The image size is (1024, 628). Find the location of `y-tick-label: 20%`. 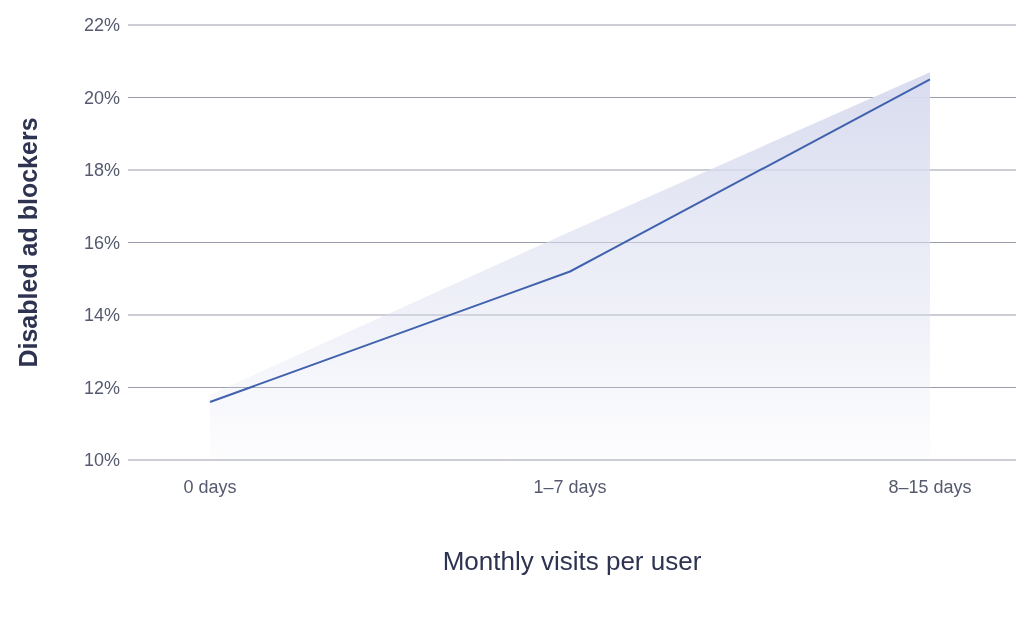

y-tick-label: 20% is located at coordinates (101, 97).